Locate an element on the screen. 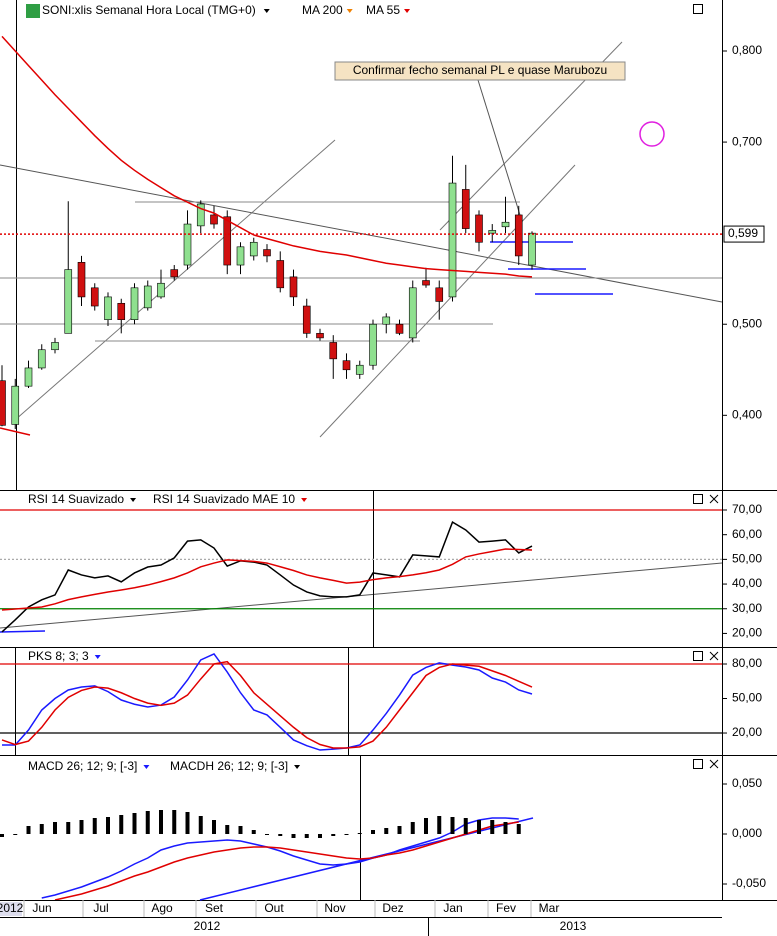 Image resolution: width=777 pixels, height=936 pixels. legend-entry: MA 200 is located at coordinates (322, 10).